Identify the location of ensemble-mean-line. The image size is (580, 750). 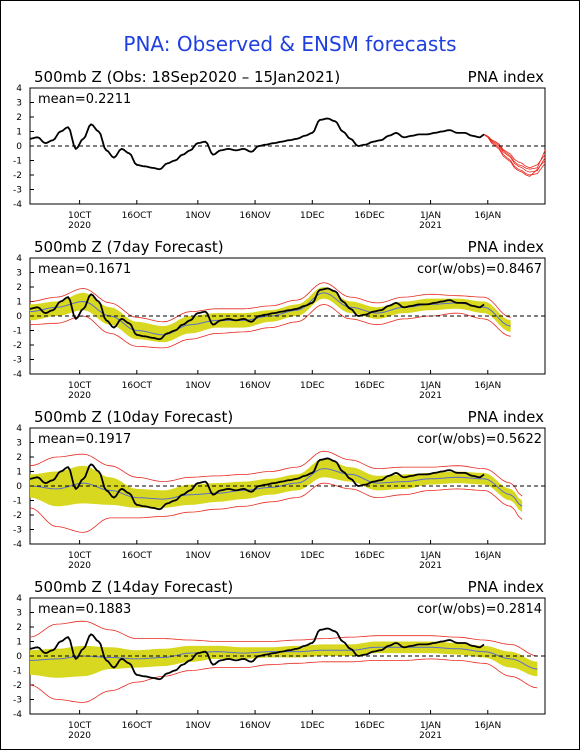
(276, 487).